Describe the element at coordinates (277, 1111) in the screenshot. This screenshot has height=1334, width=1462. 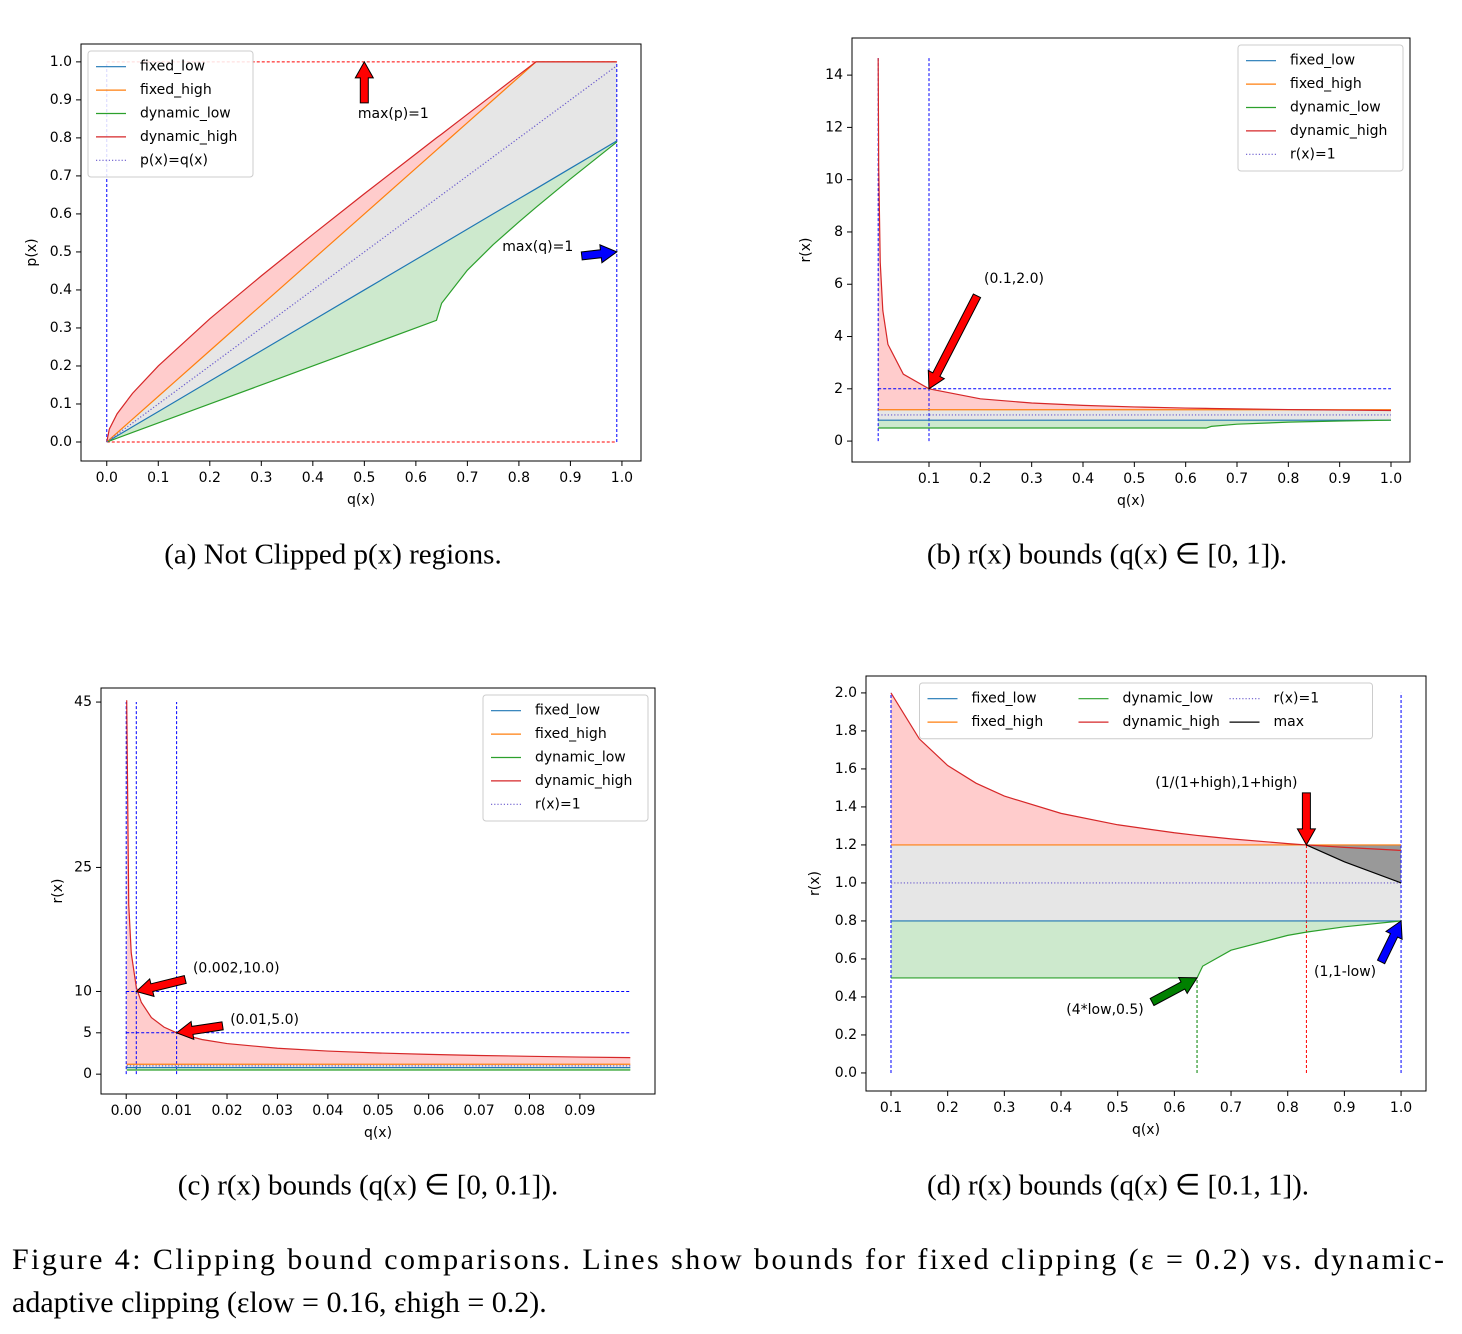
I see `x-tick-label: 0.03` at that location.